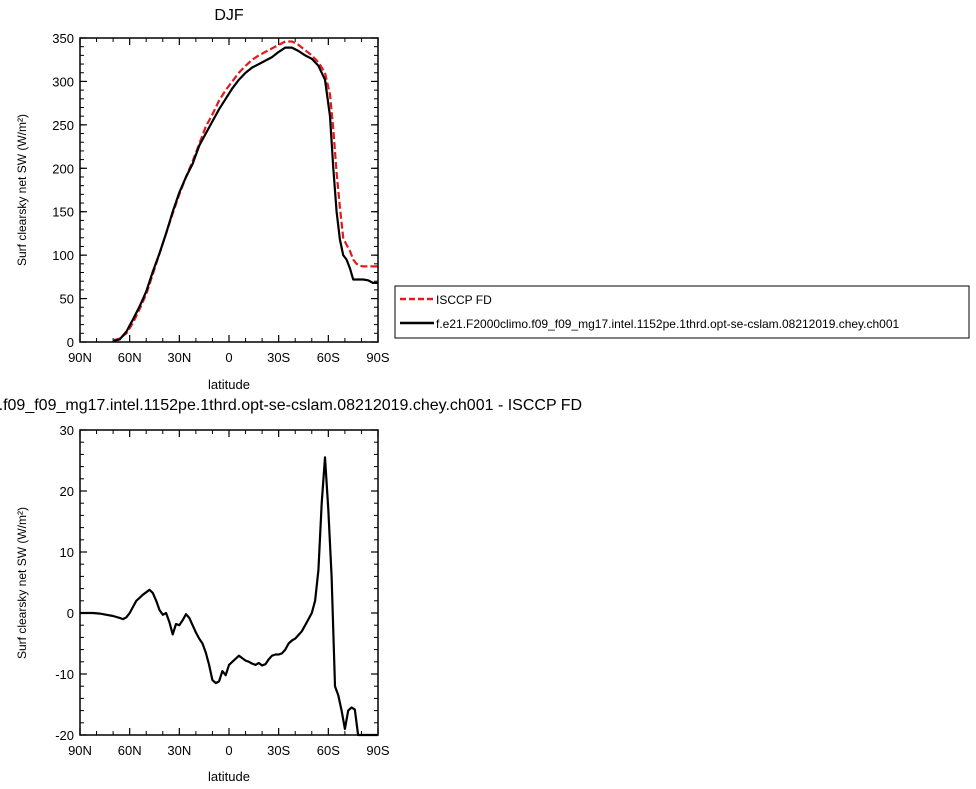  What do you see at coordinates (179, 357) in the screenshot?
I see `top-xtick-label: 30N` at bounding box center [179, 357].